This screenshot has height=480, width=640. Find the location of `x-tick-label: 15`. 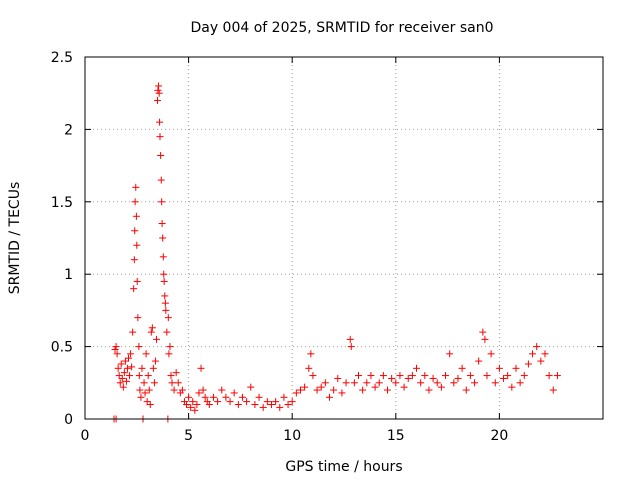

x-tick-label: 15 is located at coordinates (396, 436).